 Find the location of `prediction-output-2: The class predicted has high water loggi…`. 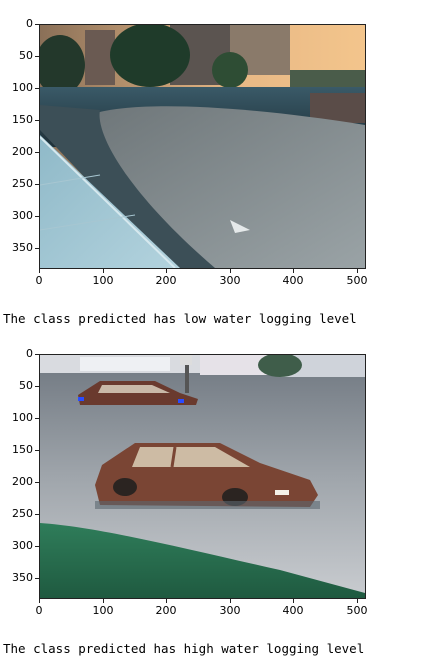

prediction-output-2: The class predicted has high water loggi… is located at coordinates (184, 648).